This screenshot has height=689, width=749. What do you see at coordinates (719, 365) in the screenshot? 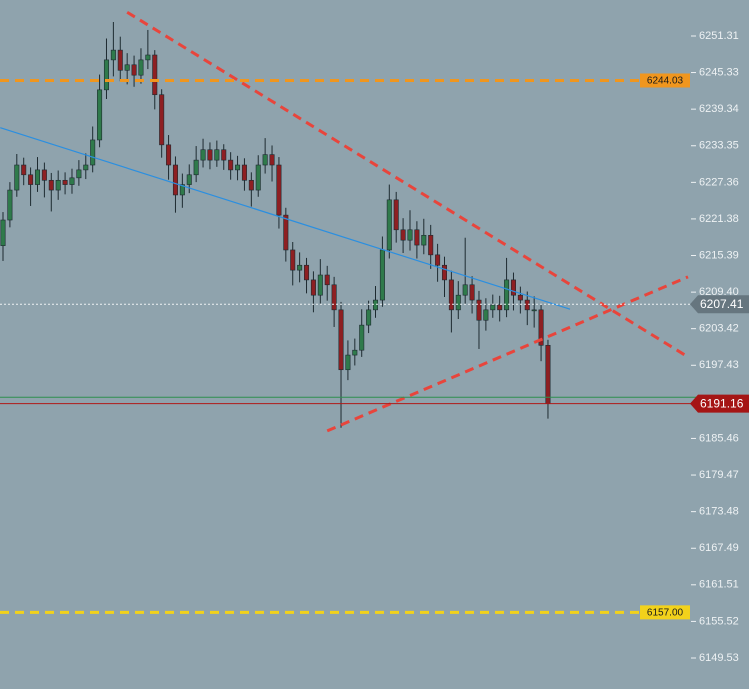
I see `y-tick-label: 6197.43` at bounding box center [719, 365].